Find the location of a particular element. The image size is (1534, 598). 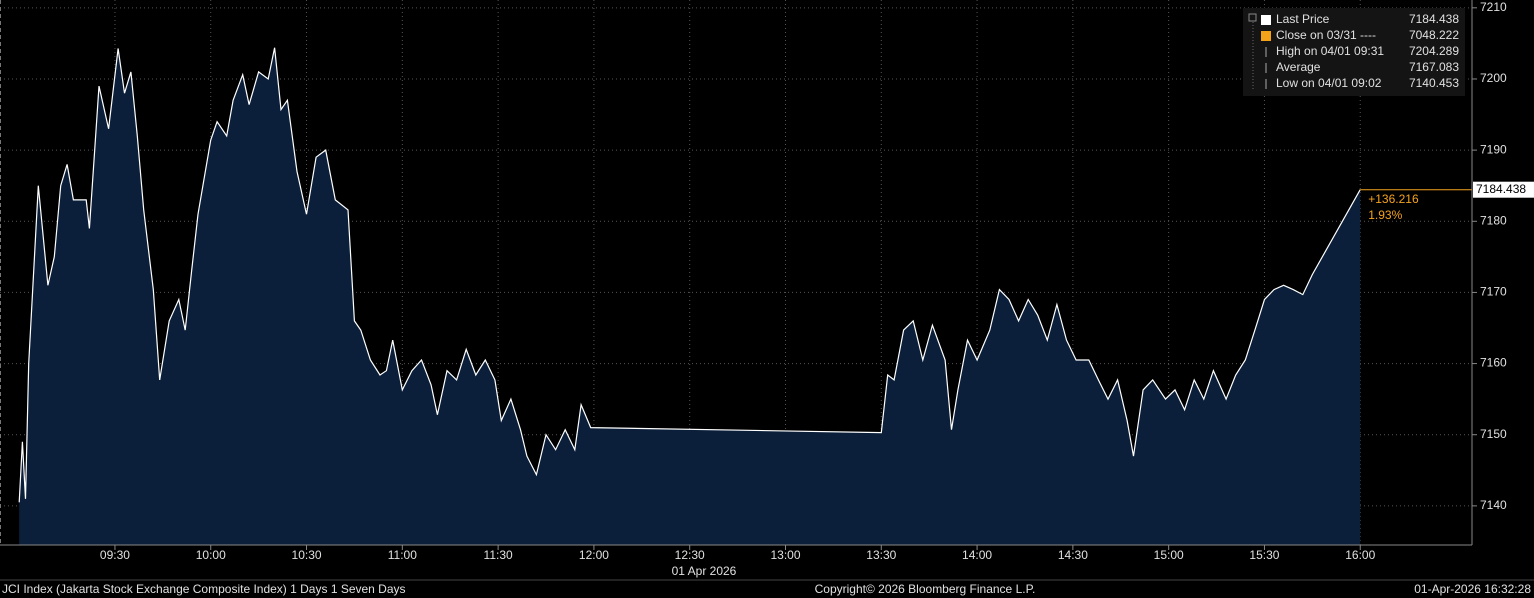

legend-box is located at coordinates (1354, 52).